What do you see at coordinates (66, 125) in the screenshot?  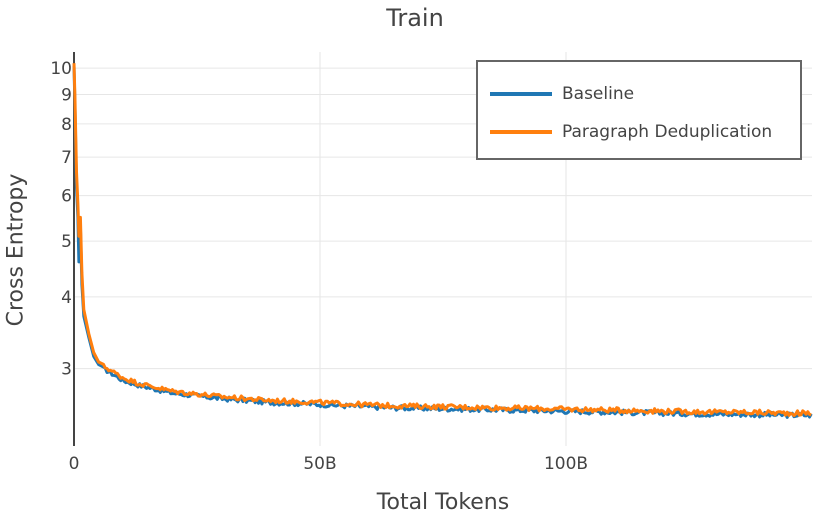 I see `y-tick-label: 8` at bounding box center [66, 125].